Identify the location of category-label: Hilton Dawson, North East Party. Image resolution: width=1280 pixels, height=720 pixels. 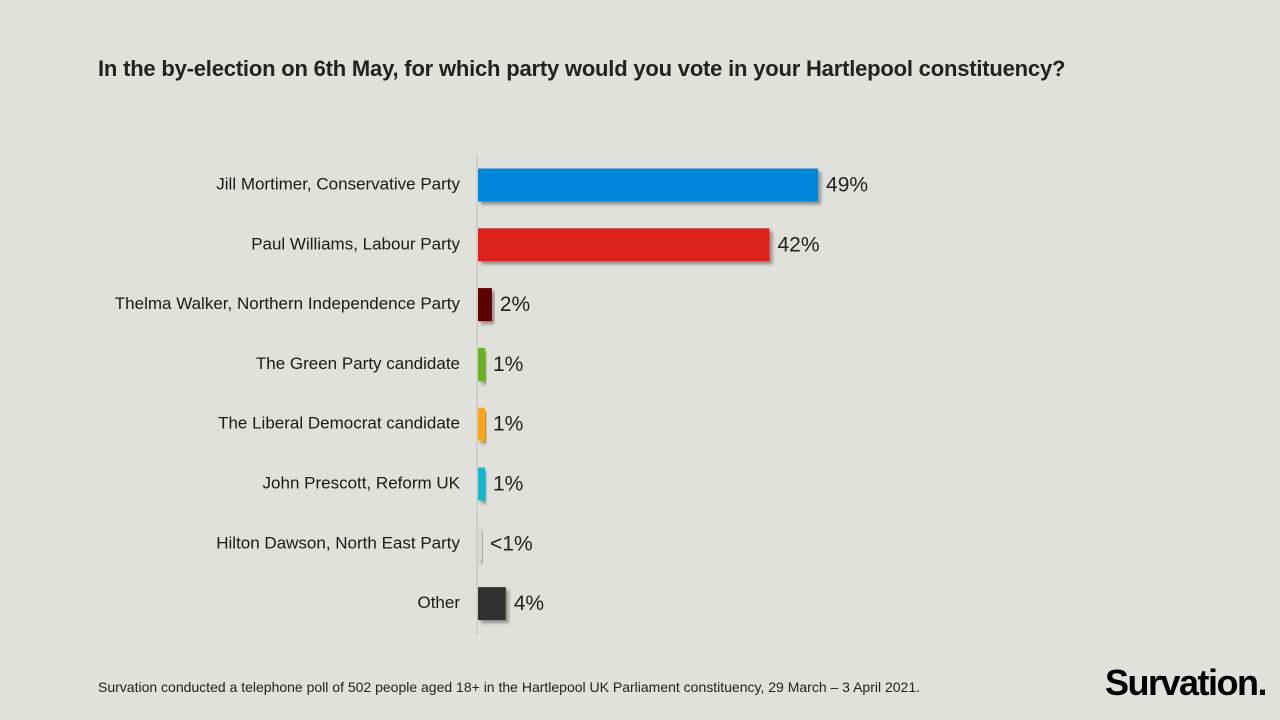
(338, 542).